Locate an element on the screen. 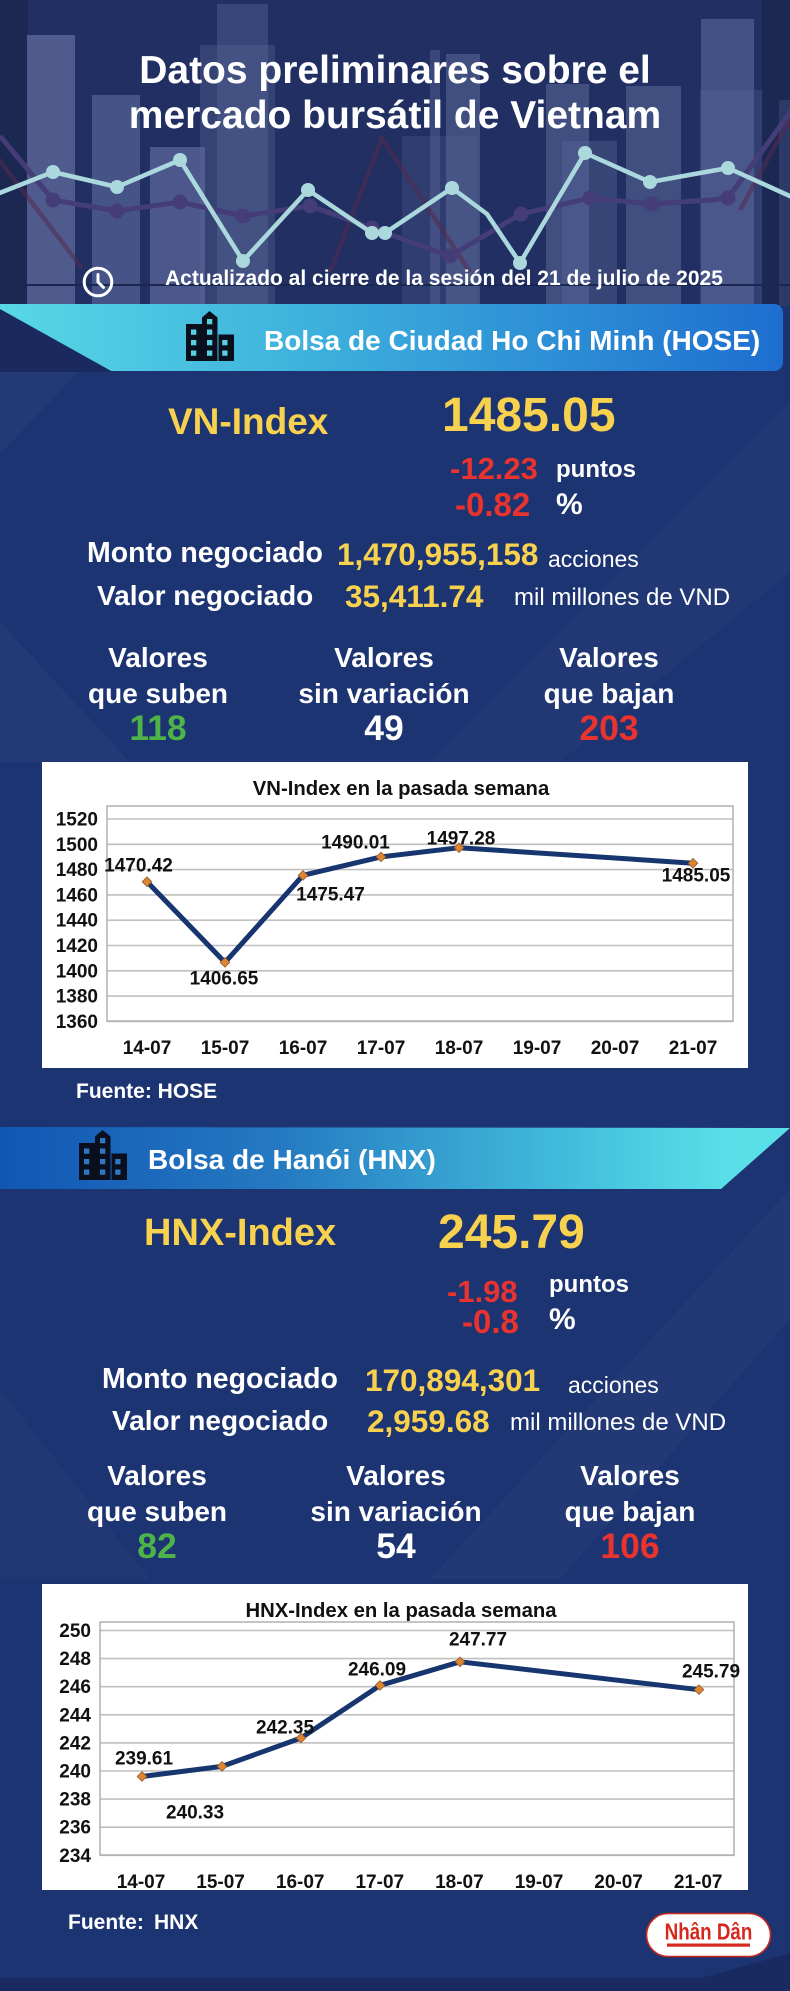 The height and width of the screenshot is (1991, 790). svg-text: 244 is located at coordinates (75, 1715).